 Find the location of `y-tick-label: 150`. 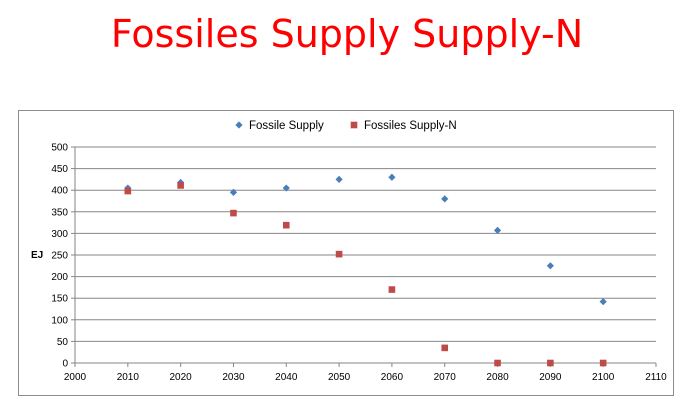

y-tick-label: 150 is located at coordinates (59, 299).